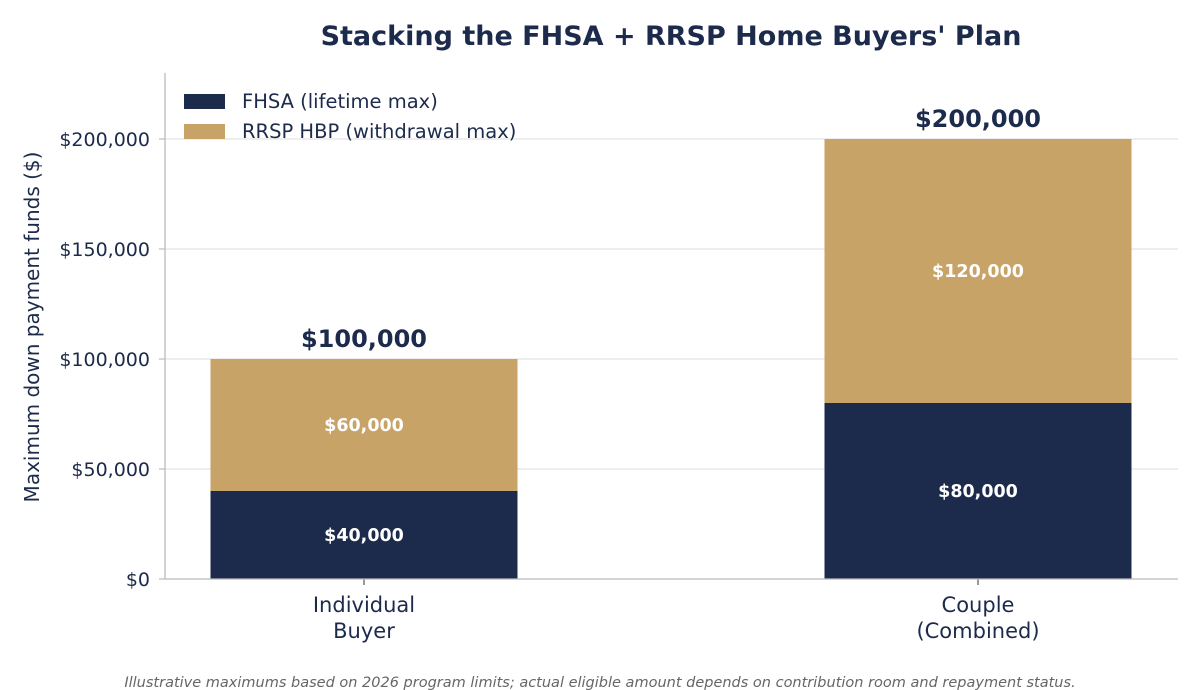  What do you see at coordinates (32, 327) in the screenshot?
I see `y-axis-label: Maximum down payment funds ($)` at bounding box center [32, 327].